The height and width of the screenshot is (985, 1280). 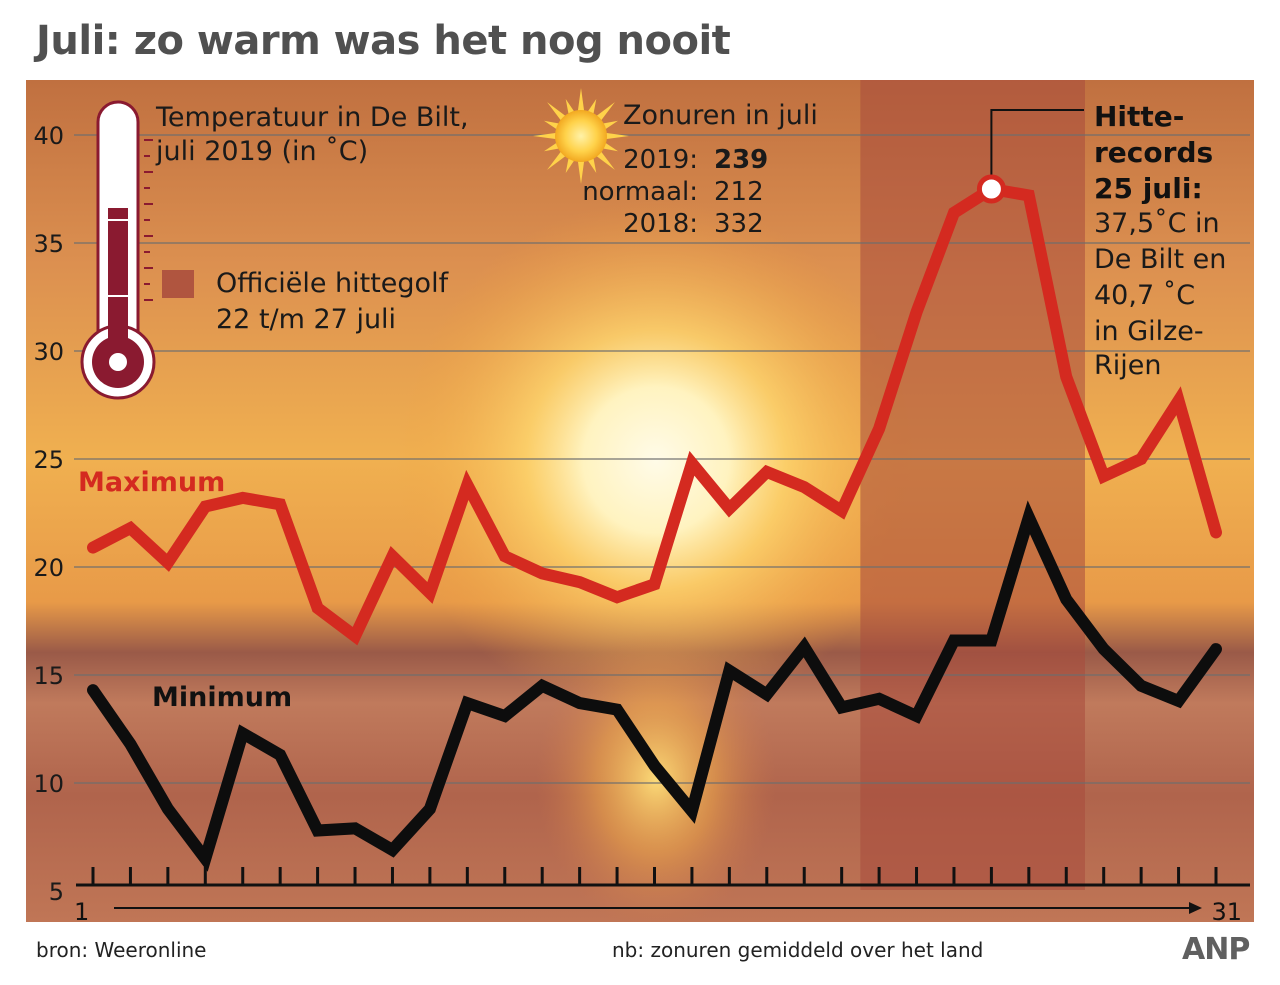 What do you see at coordinates (48, 244) in the screenshot?
I see `y-tick-label-35: 35` at bounding box center [48, 244].